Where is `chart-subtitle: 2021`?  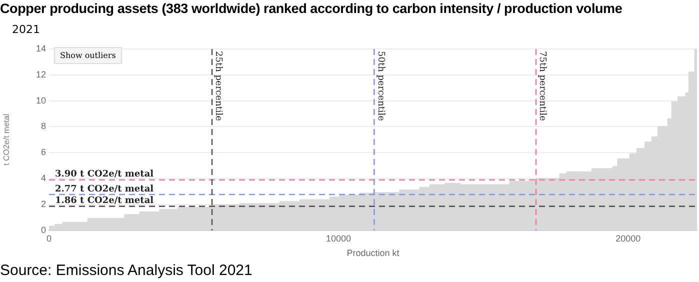 chart-subtitle: 2021 is located at coordinates (26, 29).